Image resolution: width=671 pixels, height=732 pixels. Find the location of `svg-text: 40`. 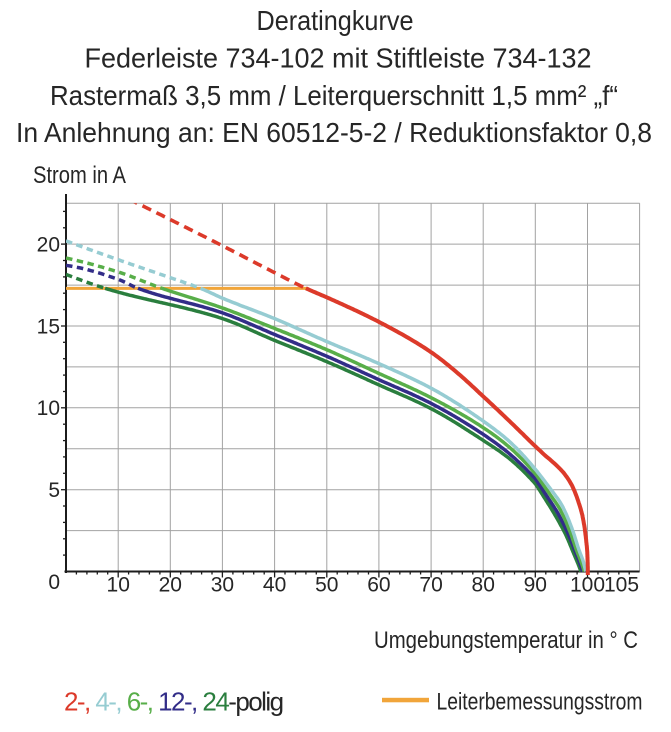

svg-text: 40 is located at coordinates (274, 585).